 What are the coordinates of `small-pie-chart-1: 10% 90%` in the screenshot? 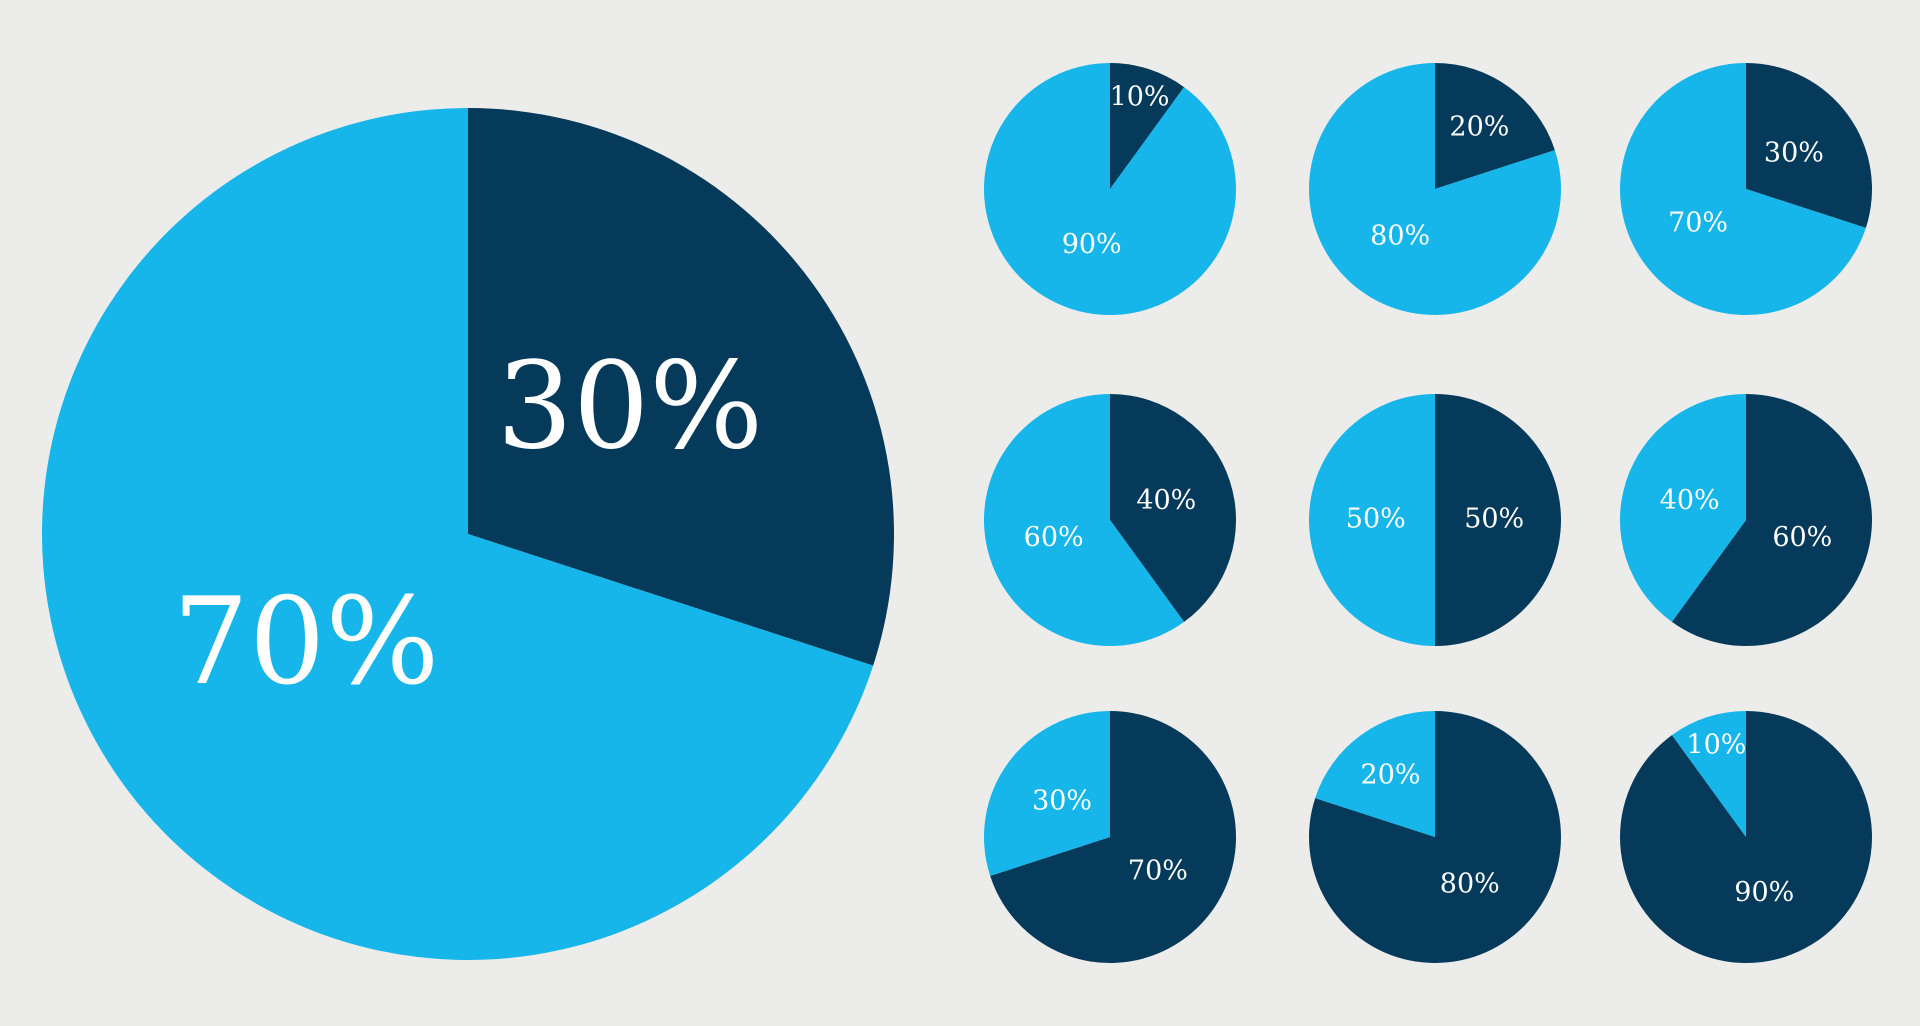 It's located at (1109, 189).